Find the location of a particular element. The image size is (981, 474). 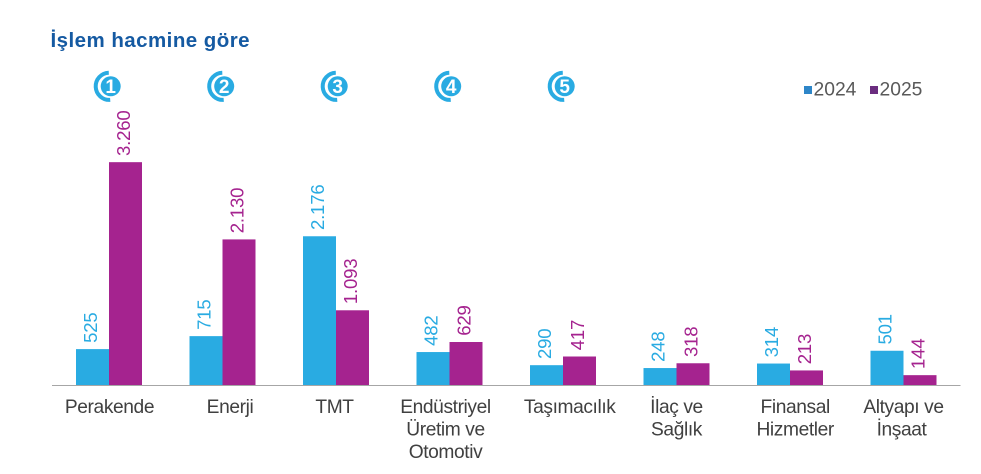

svg-text: 525 is located at coordinates (90, 327).